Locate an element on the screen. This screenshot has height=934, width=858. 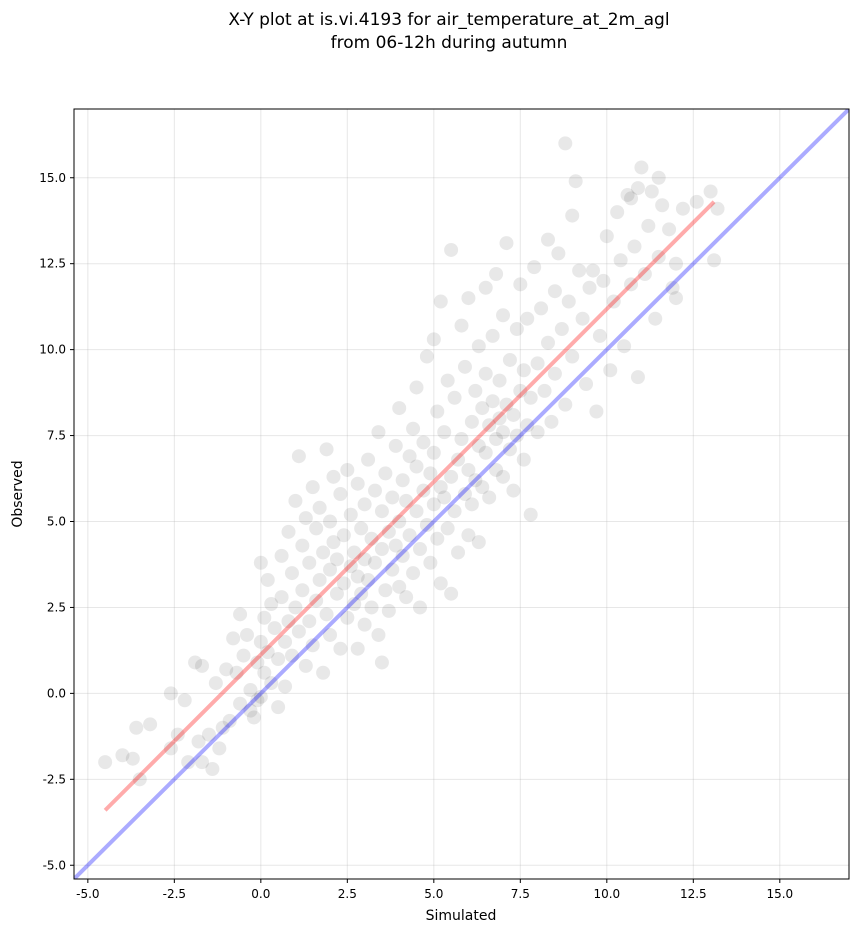
y-tick-label: 0.0 is located at coordinates (56, 693).